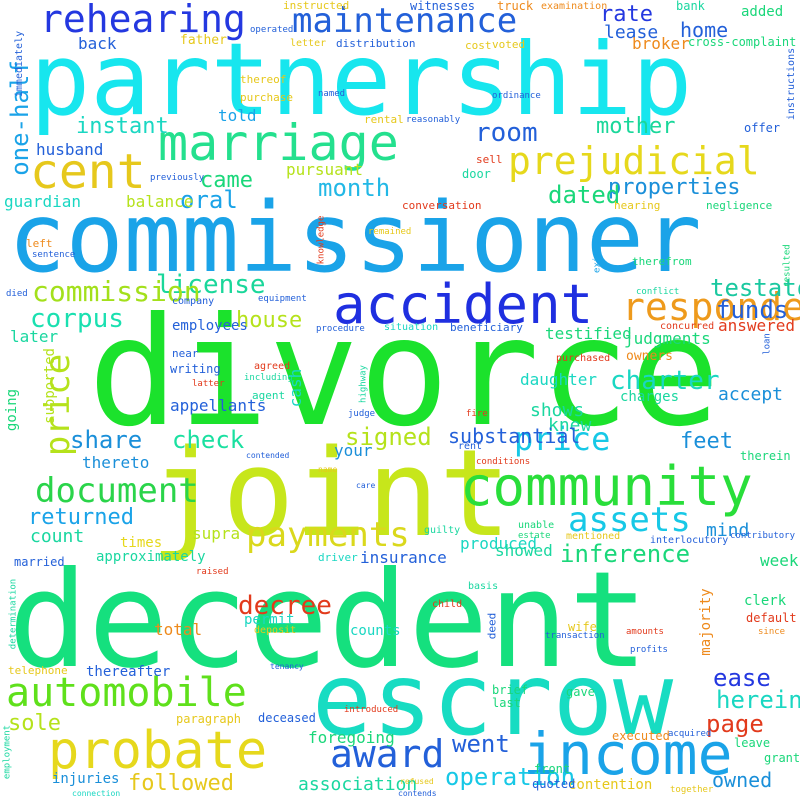  Describe the element at coordinates (755, 288) in the screenshot. I see `word-funds: testator` at that location.